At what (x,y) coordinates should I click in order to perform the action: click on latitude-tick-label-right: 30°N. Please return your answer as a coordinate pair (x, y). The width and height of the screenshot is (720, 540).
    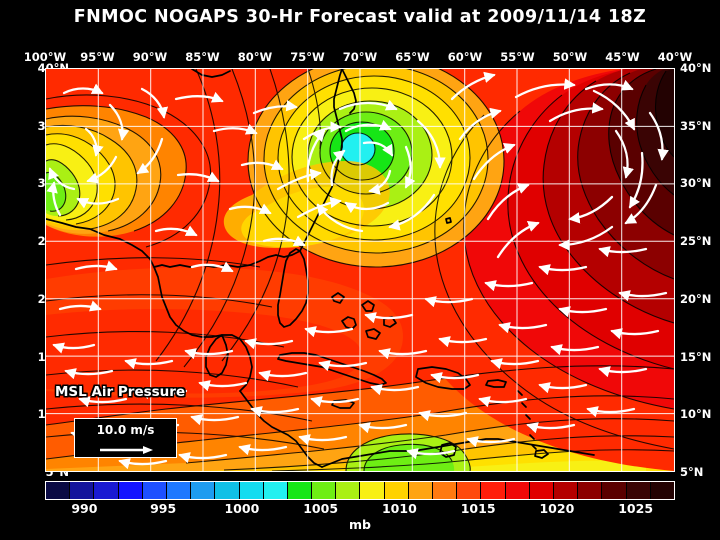
    Looking at the image, I should click on (696, 183).